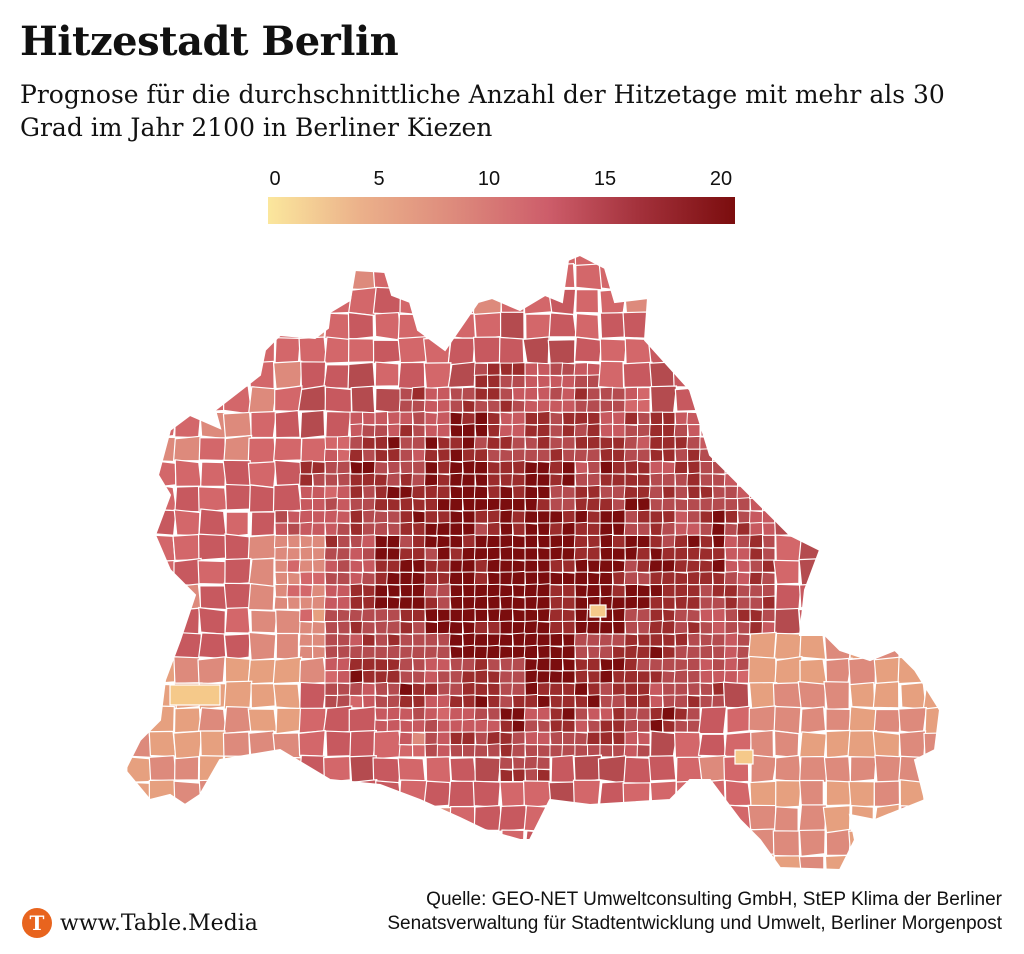  Describe the element at coordinates (489, 179) in the screenshot. I see `legend-tick-10: 10` at that location.